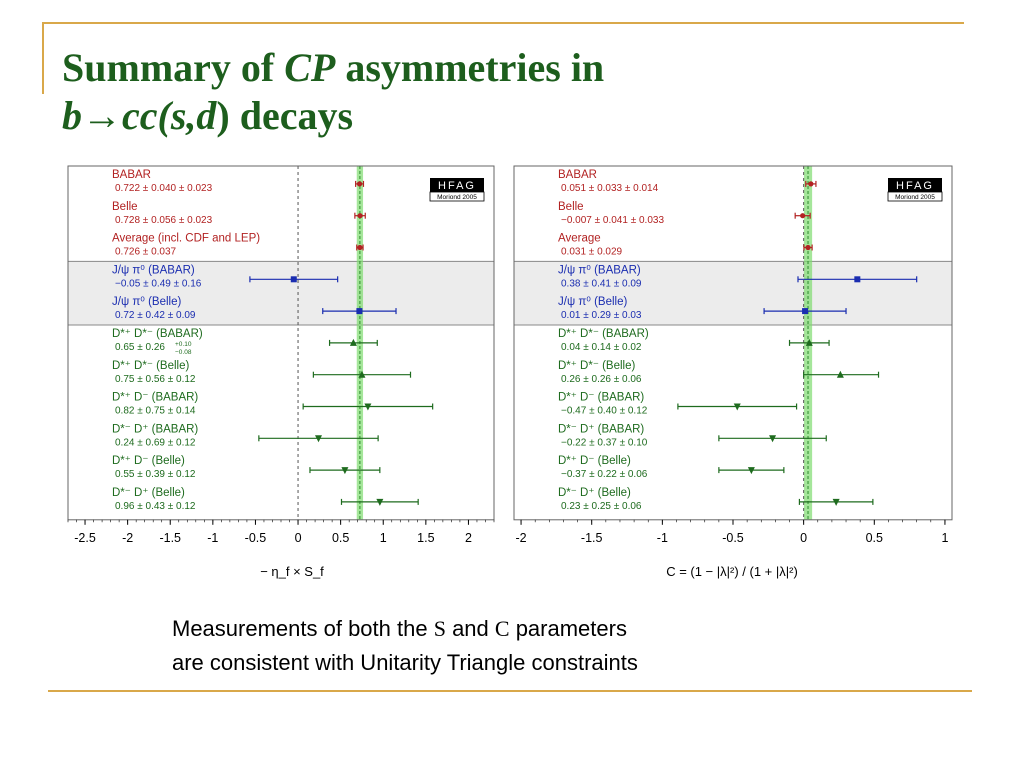  I want to click on entry-value: −0.007 ± 0.041 ± 0.033, so click(612, 220).